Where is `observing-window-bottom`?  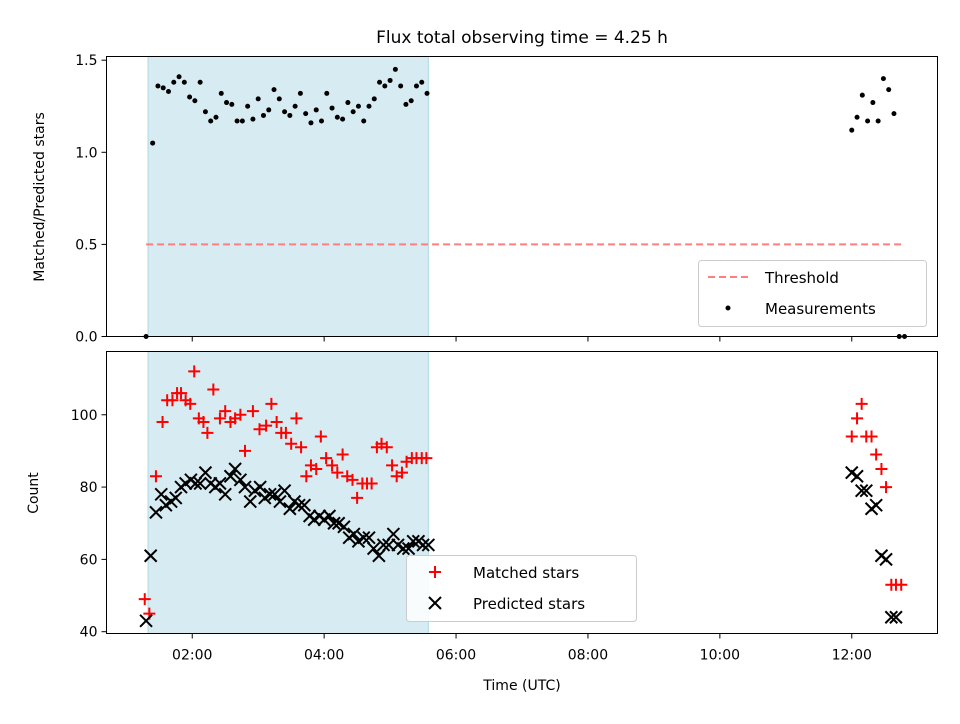 observing-window-bottom is located at coordinates (288, 492).